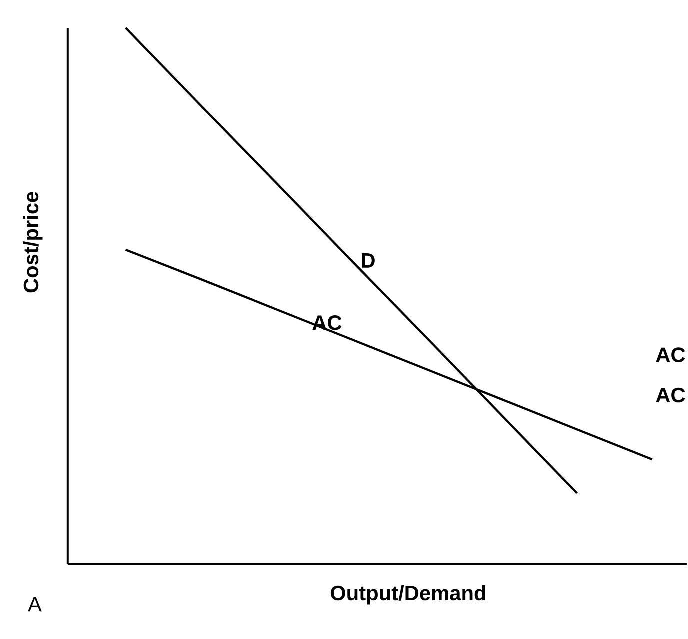 The width and height of the screenshot is (688, 639). I want to click on y-axis-title: Cost/price, so click(33, 242).